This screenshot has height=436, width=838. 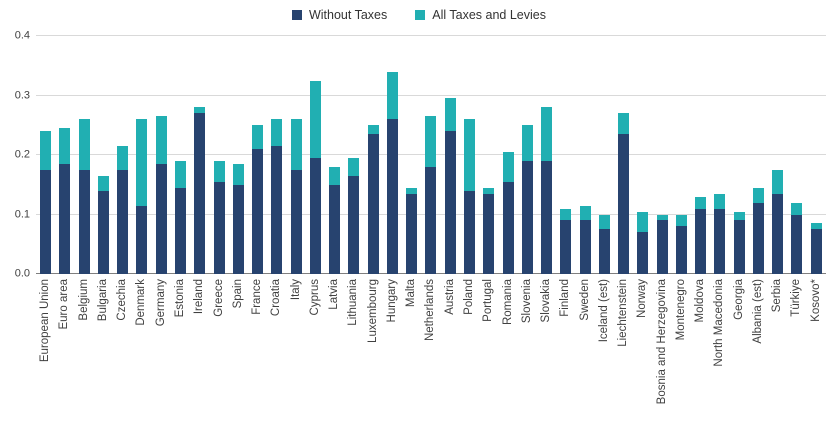 What do you see at coordinates (257, 297) in the screenshot?
I see `x-axis-label: France` at bounding box center [257, 297].